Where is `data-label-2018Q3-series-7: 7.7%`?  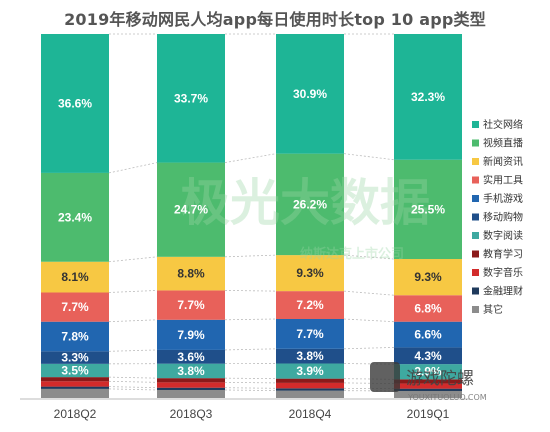 data-label-2018Q3-series-7: 7.7% is located at coordinates (191, 305).